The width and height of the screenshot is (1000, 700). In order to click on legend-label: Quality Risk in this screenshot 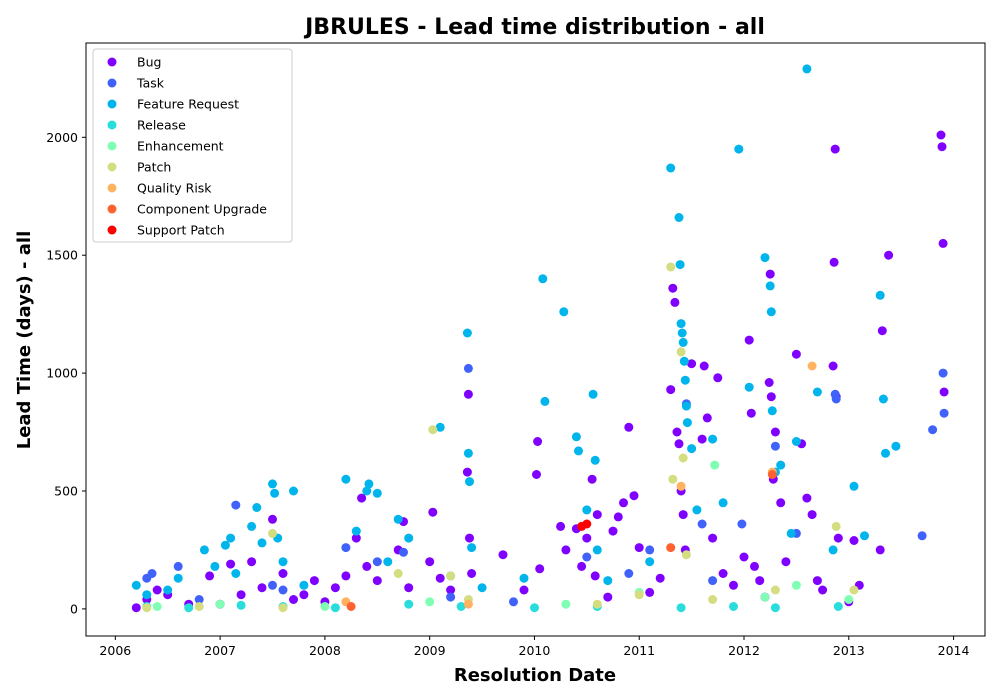, I will do `click(174, 188)`.